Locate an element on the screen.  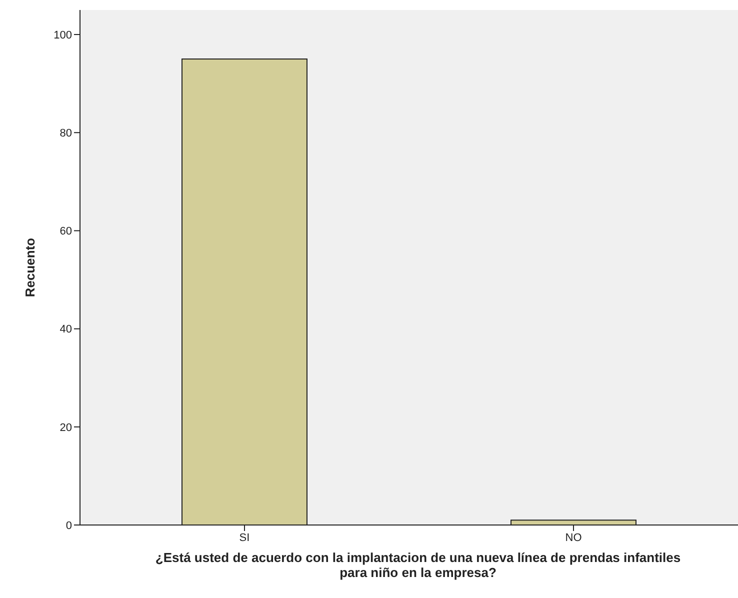
y-tick-label: 80 is located at coordinates (66, 134).